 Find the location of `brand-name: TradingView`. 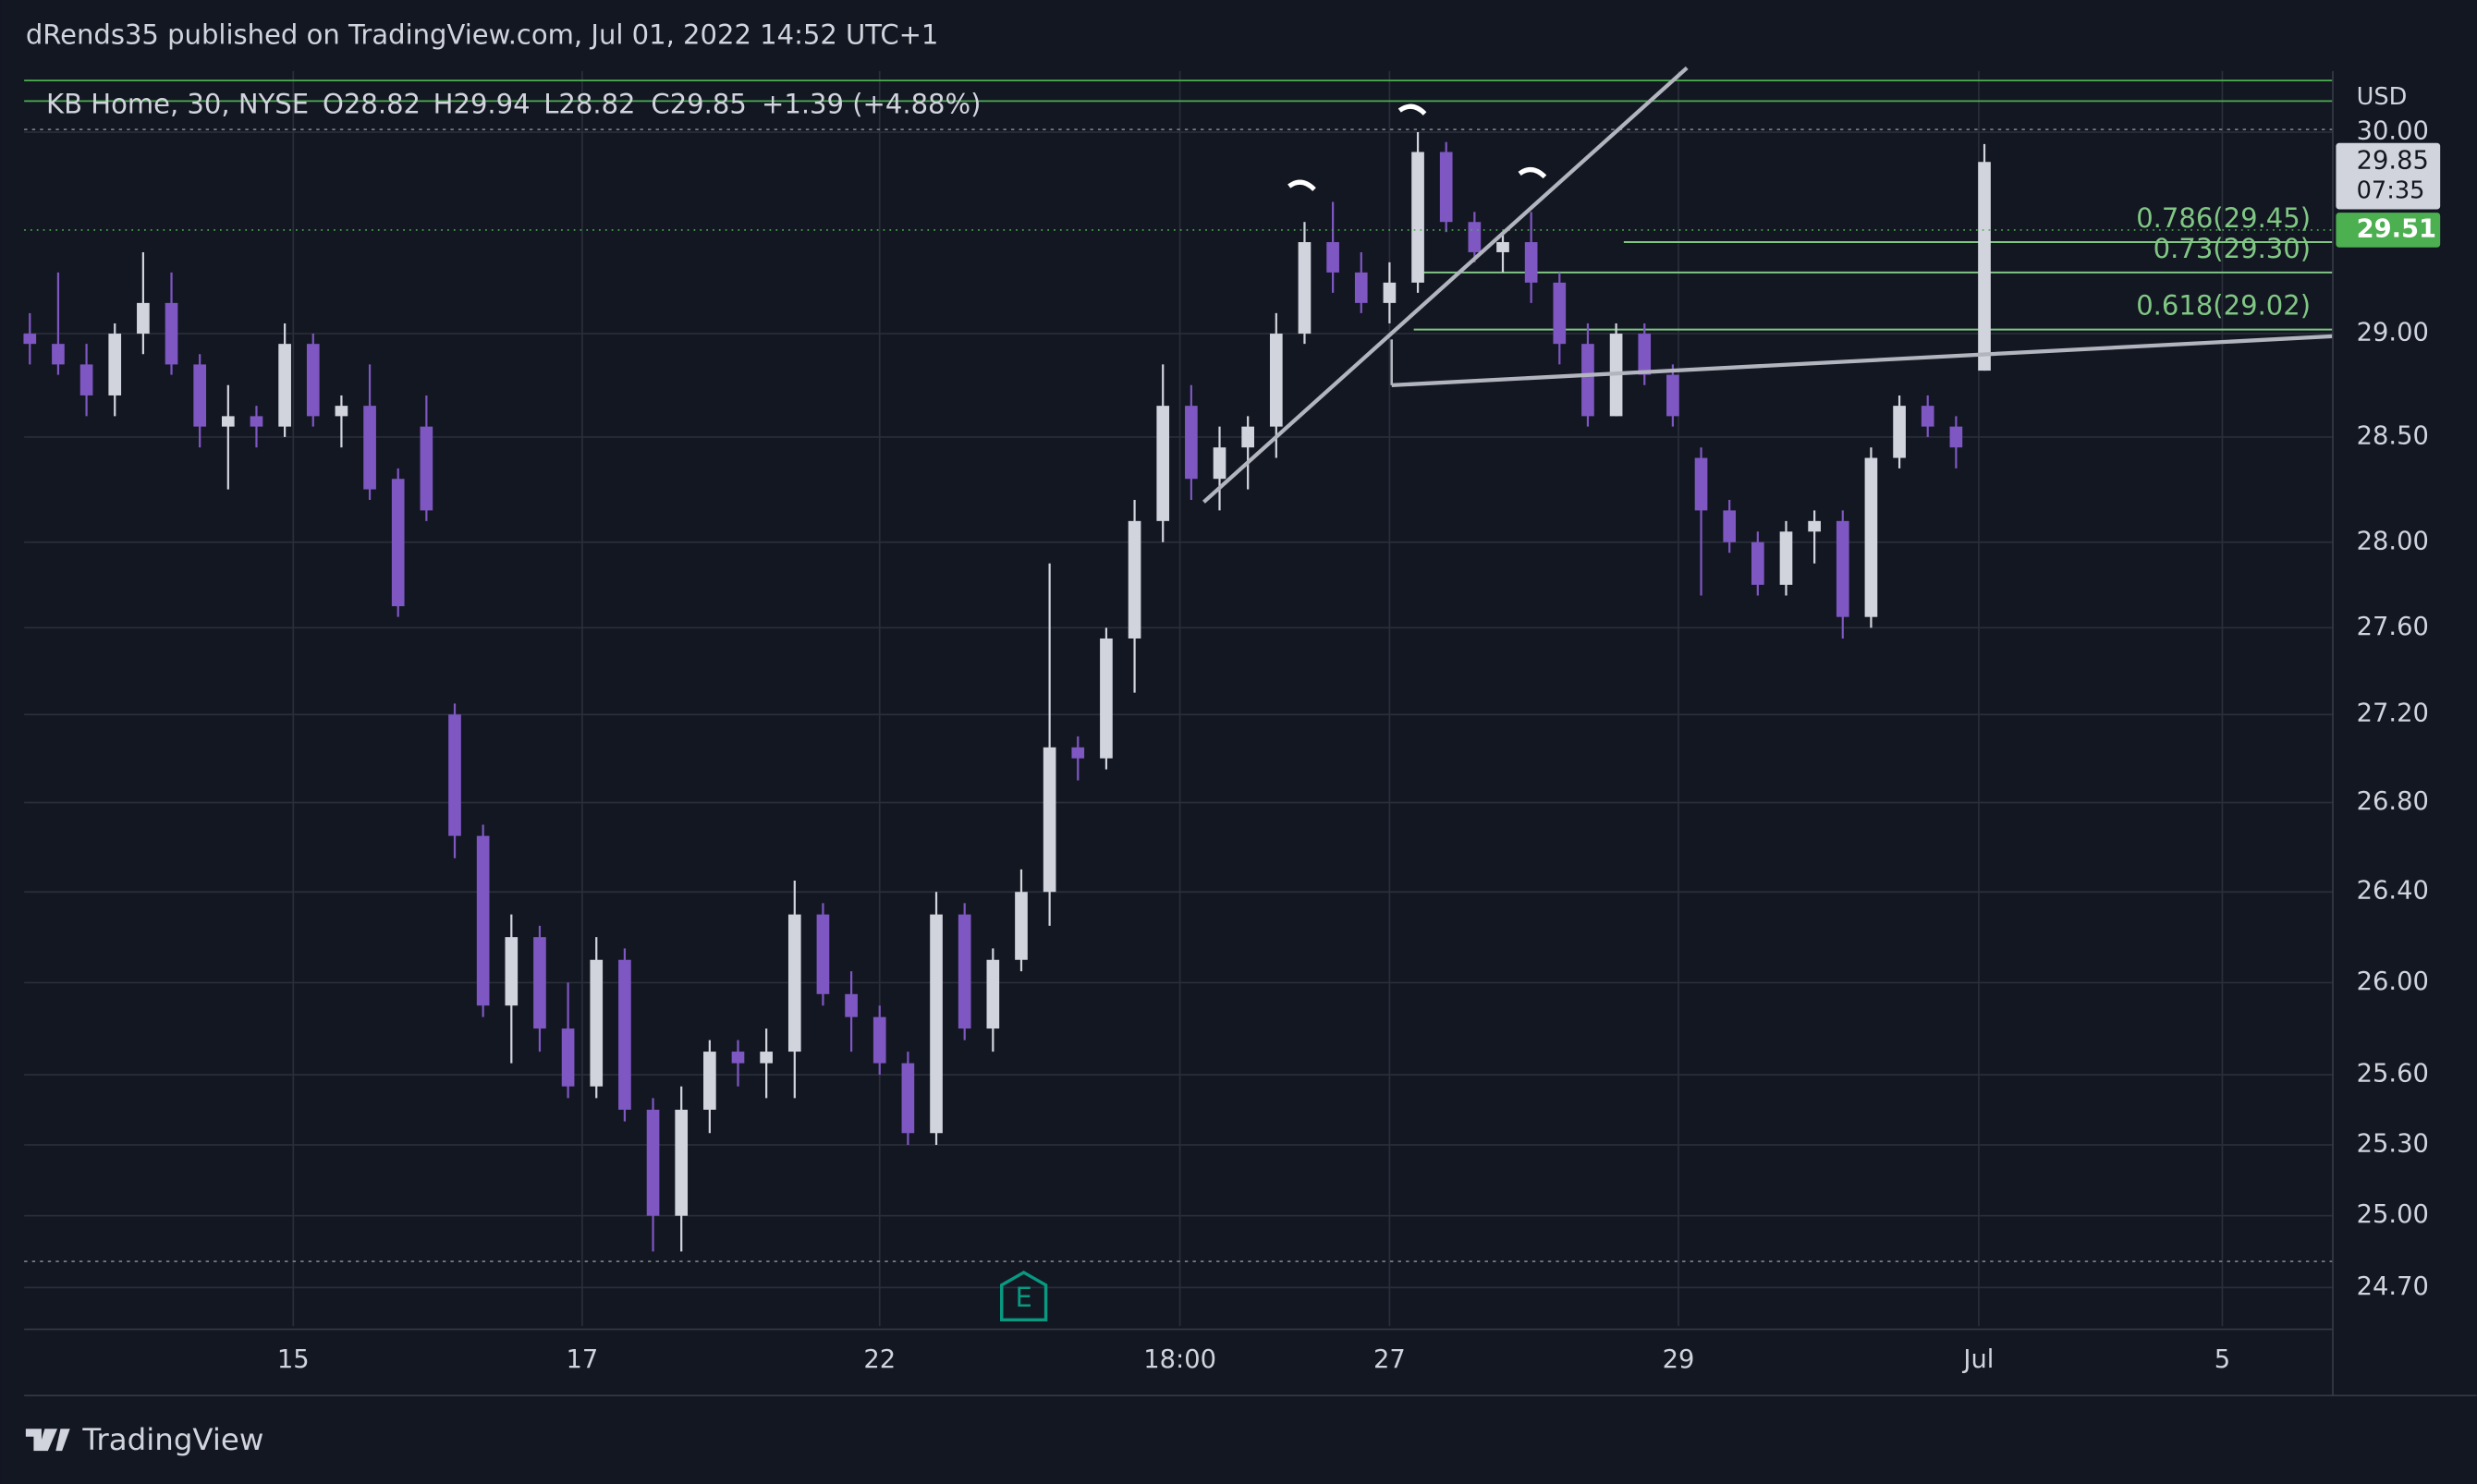

brand-name: TradingView is located at coordinates (172, 1439).